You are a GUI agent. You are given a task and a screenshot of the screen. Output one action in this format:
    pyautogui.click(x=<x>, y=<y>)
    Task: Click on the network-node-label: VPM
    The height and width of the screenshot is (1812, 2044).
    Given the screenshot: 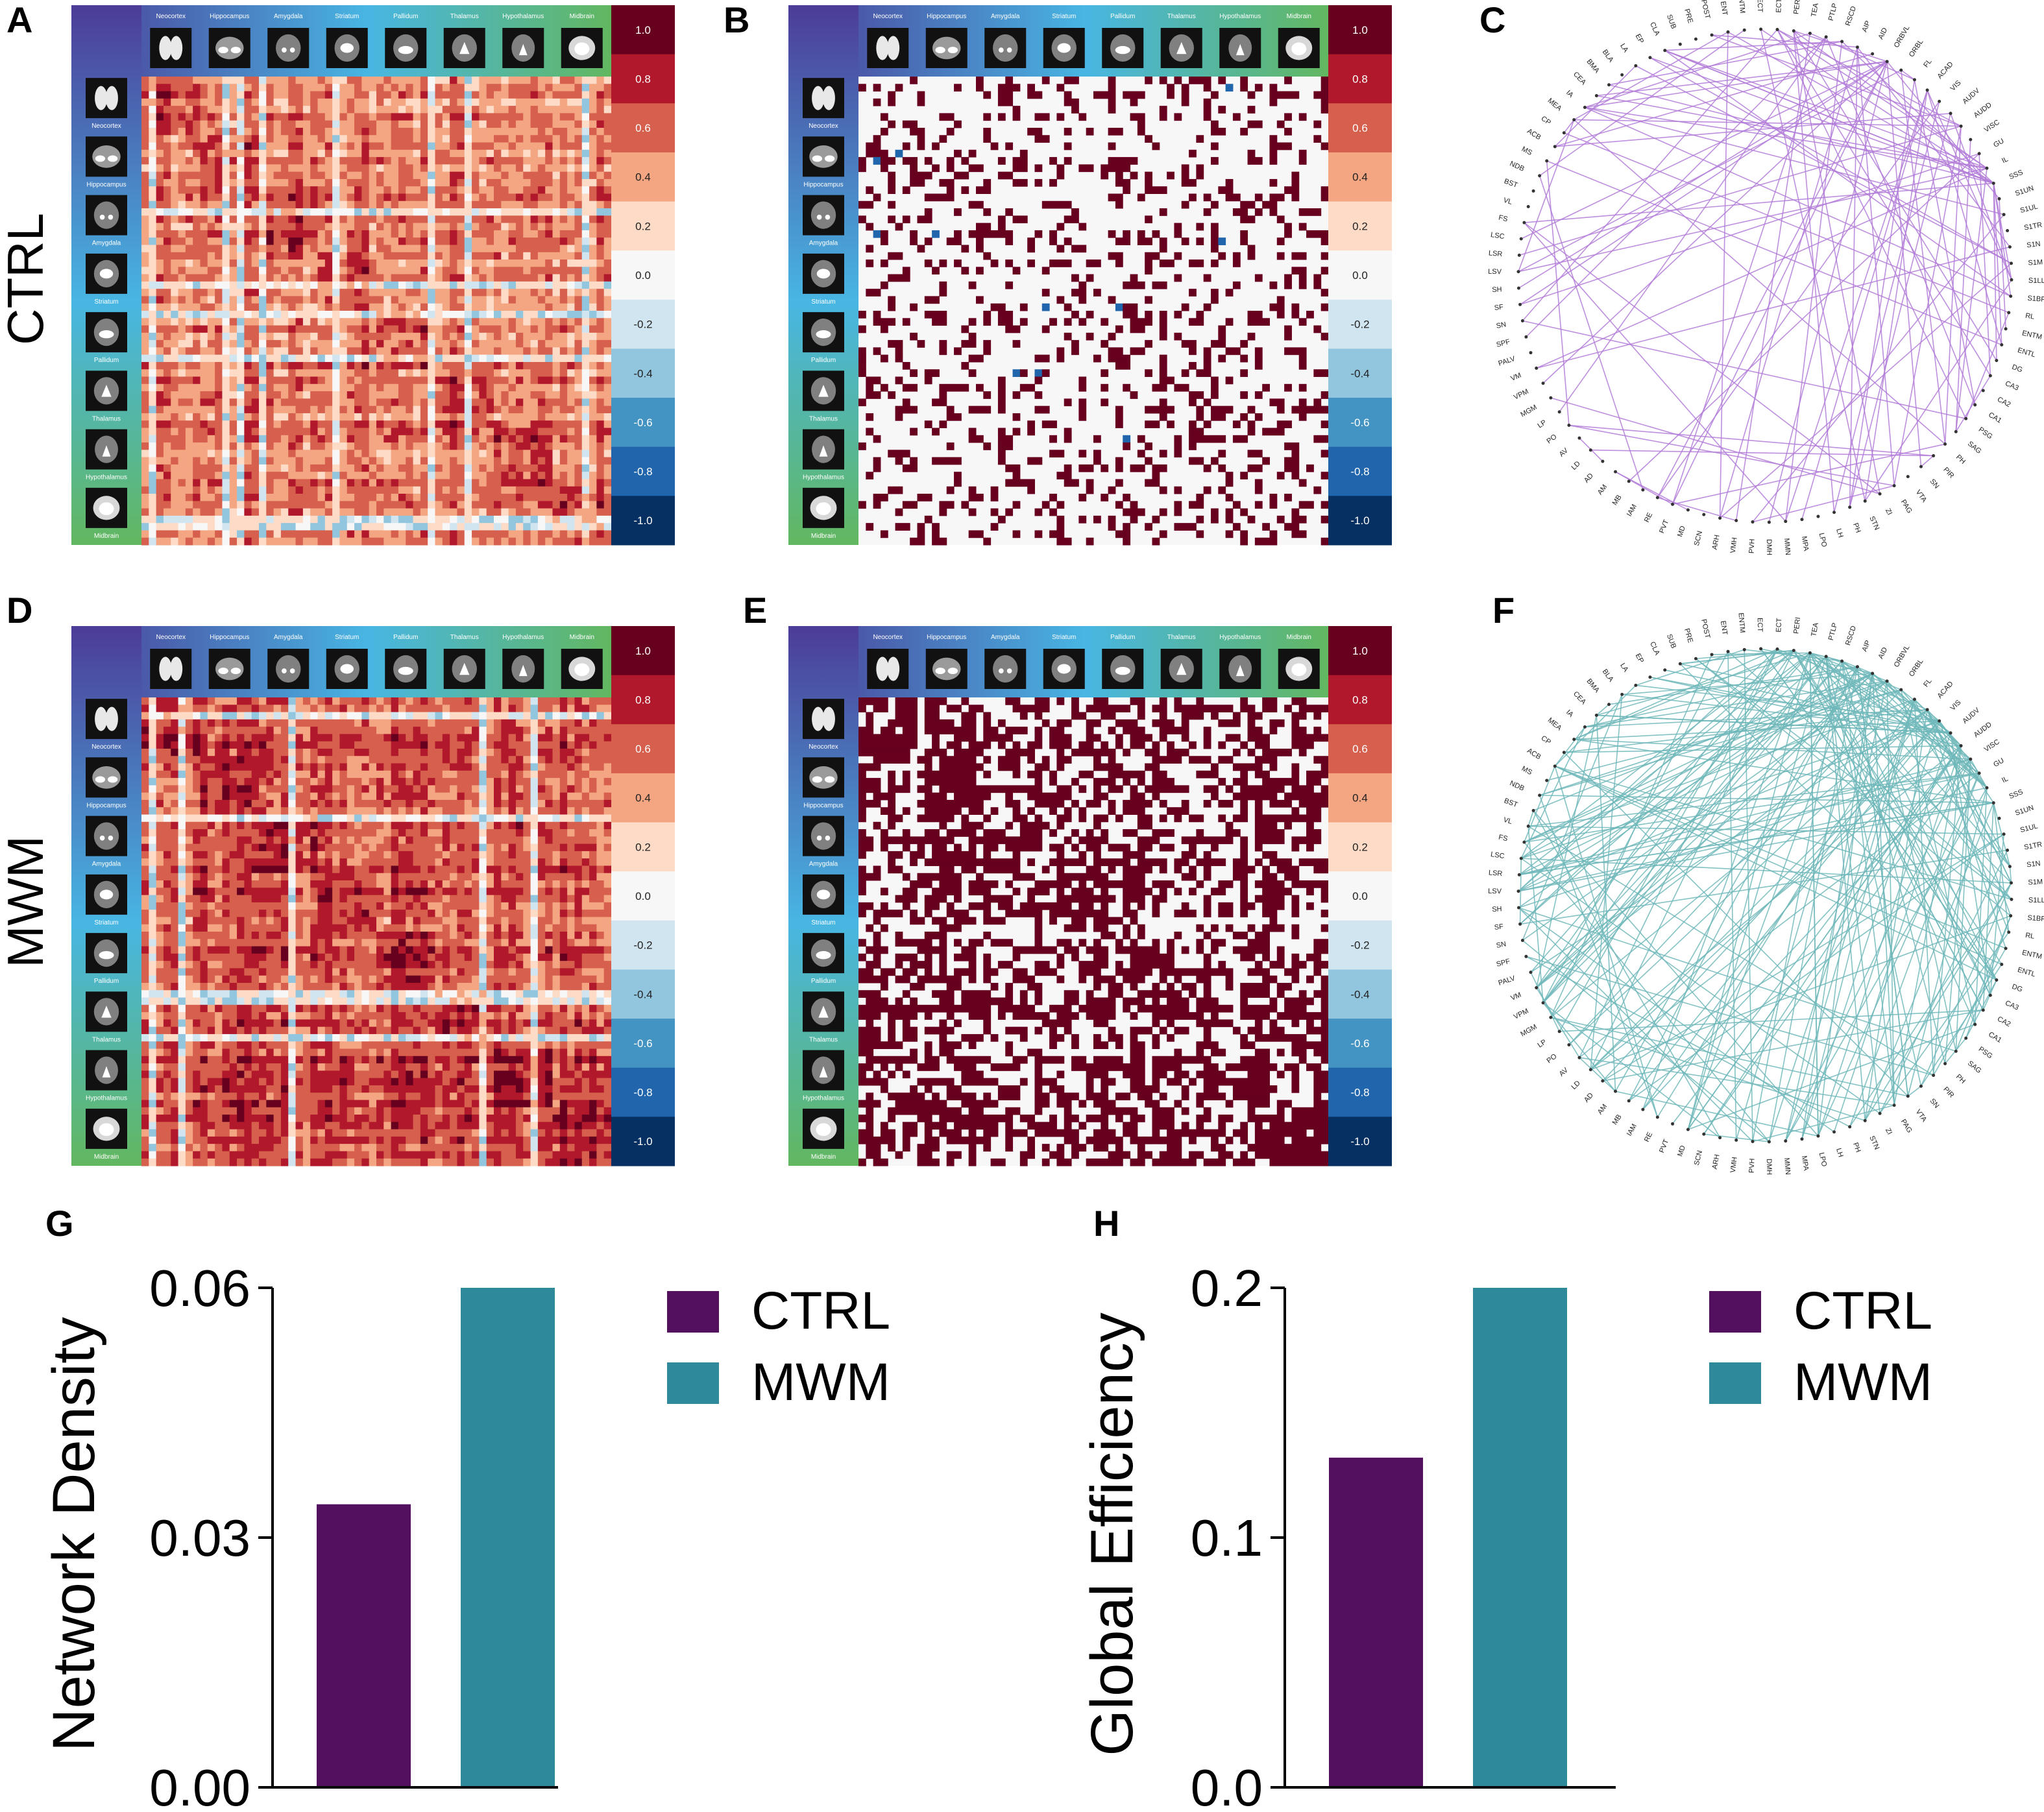 What is the action you would take?
    pyautogui.click(x=1521, y=395)
    